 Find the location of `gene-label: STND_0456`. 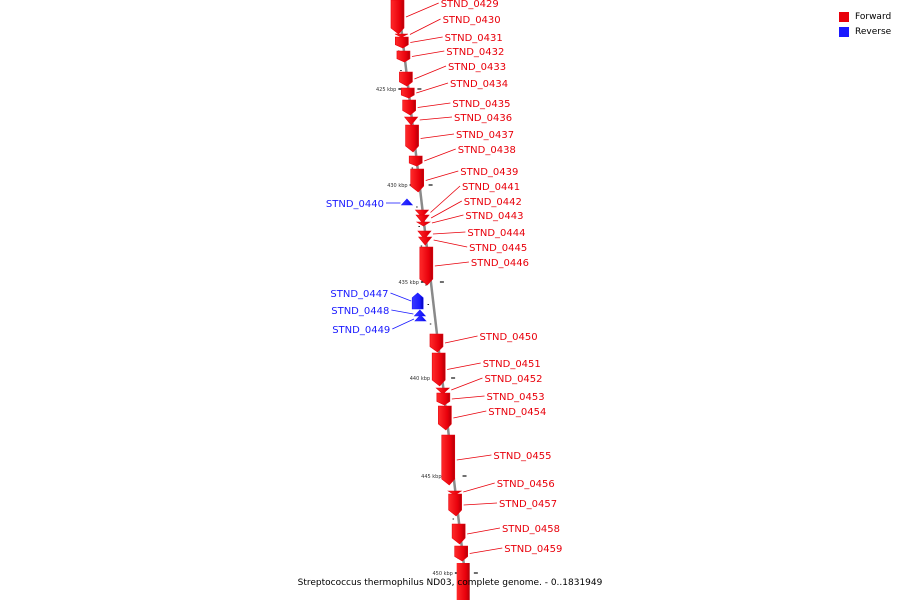

gene-label: STND_0456 is located at coordinates (526, 484).